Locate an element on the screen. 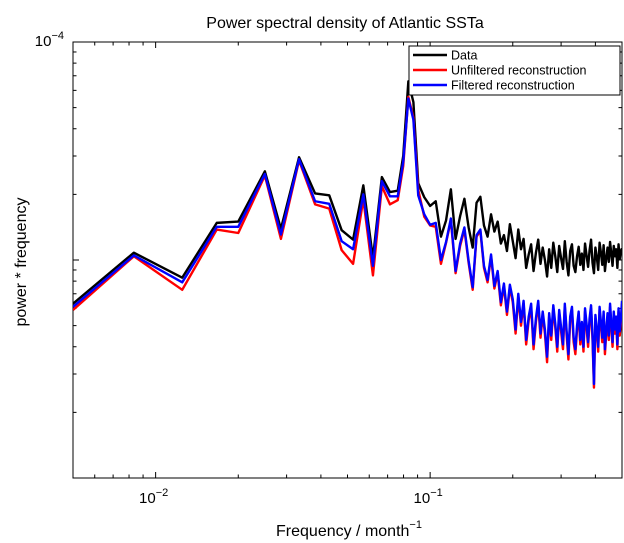 The height and width of the screenshot is (543, 624). y-tick-label: 10−4 is located at coordinates (49, 40).